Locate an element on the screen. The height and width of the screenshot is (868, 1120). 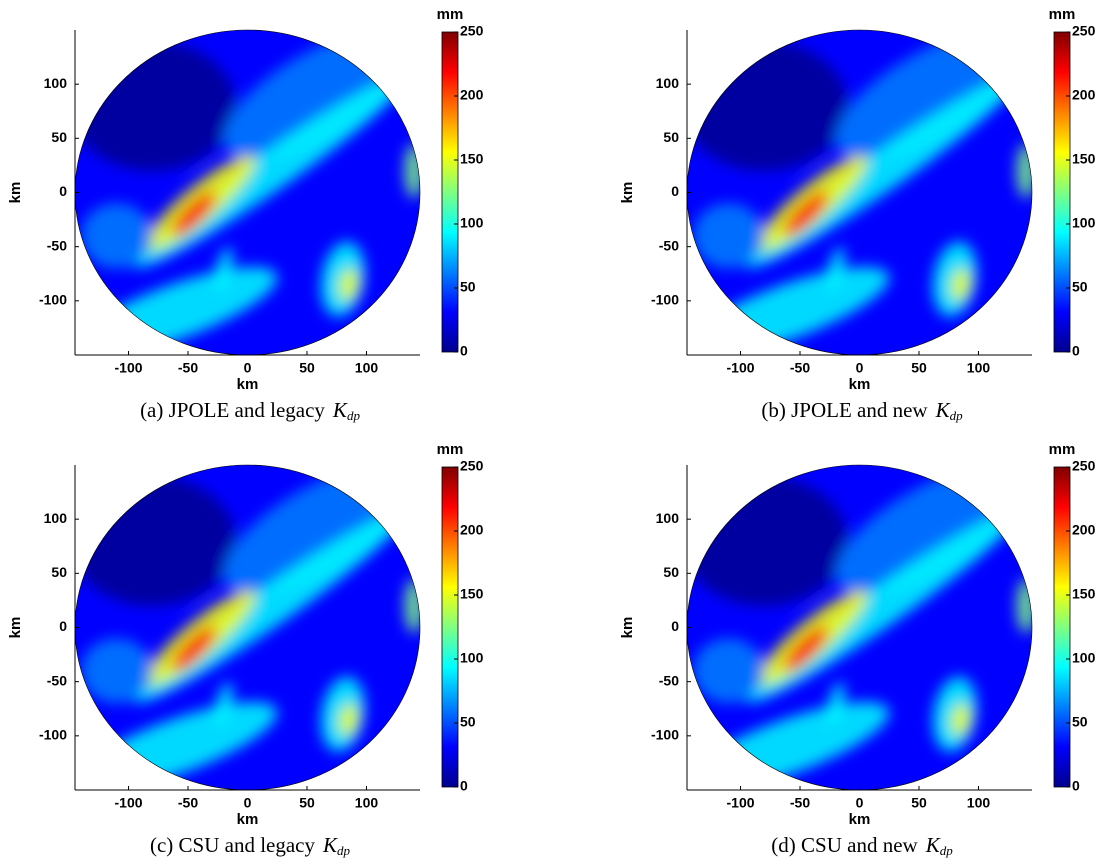
caption: (b) JPOLE and new Kdp is located at coordinates (862, 410).